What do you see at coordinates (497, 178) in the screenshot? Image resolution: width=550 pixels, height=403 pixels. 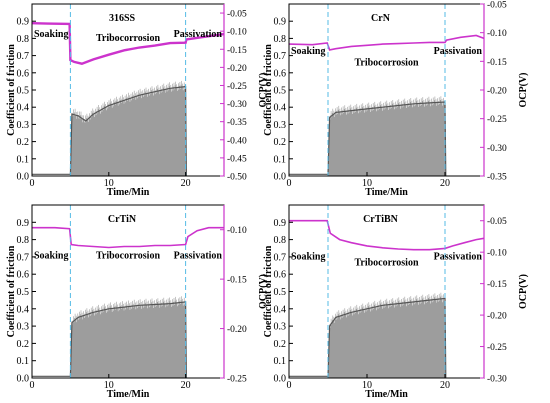 I see `y-right-tick-label: -0.35` at bounding box center [497, 178].